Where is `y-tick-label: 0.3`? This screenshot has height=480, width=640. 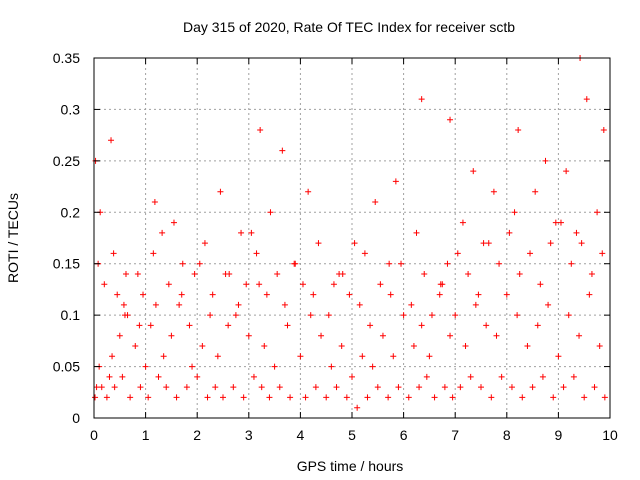 y-tick-label: 0.3 is located at coordinates (71, 109).